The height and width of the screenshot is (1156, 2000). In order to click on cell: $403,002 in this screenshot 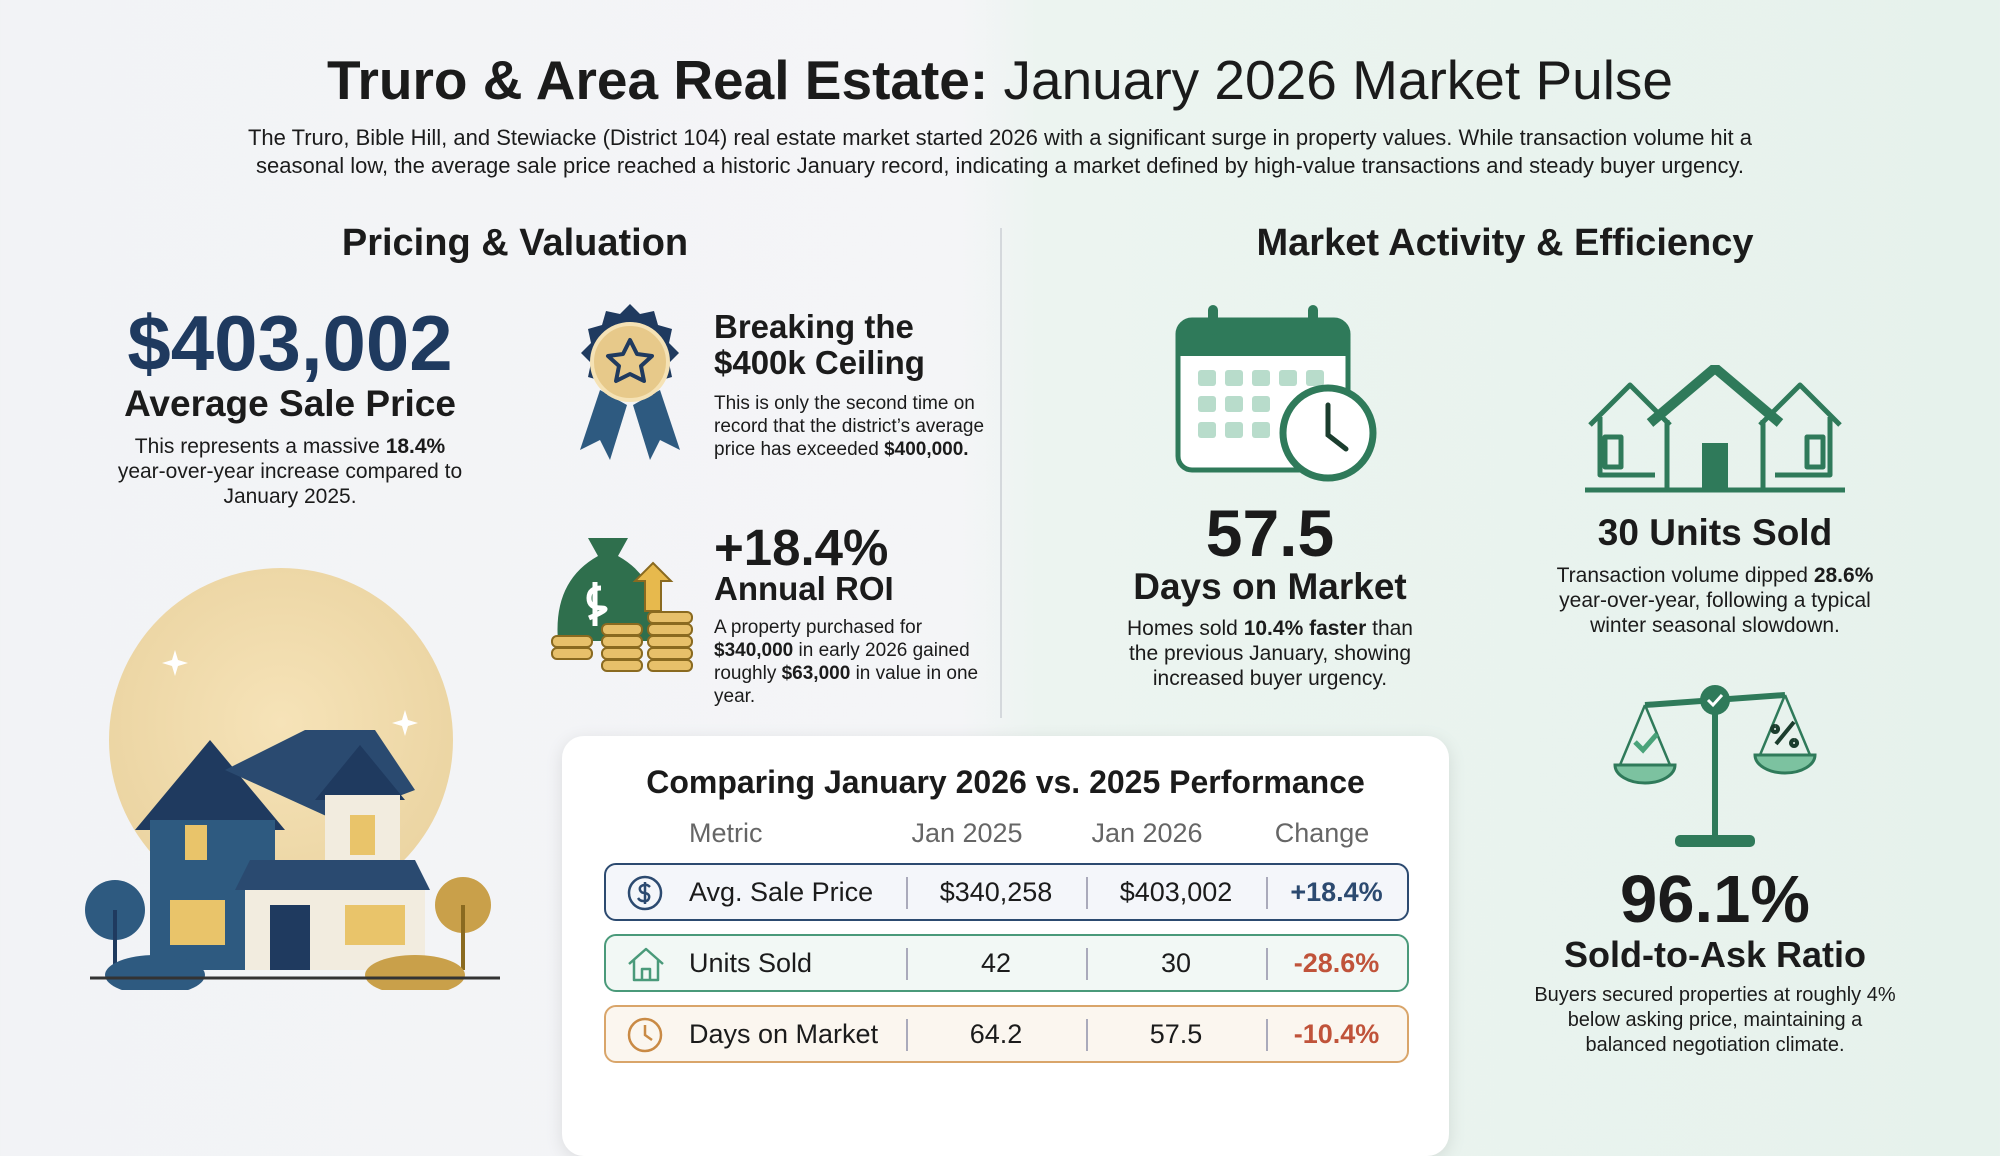, I will do `click(1176, 892)`.